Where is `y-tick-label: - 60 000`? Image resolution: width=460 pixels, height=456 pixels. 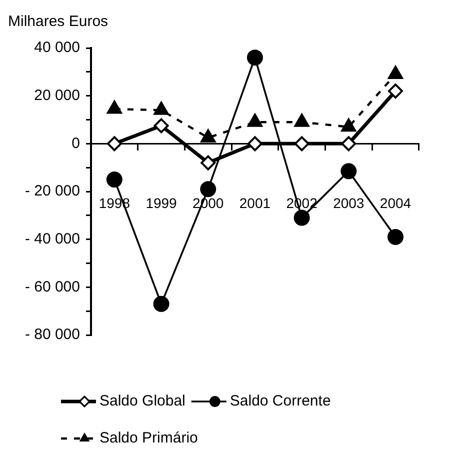
y-tick-label: - 60 000 is located at coordinates (52, 287).